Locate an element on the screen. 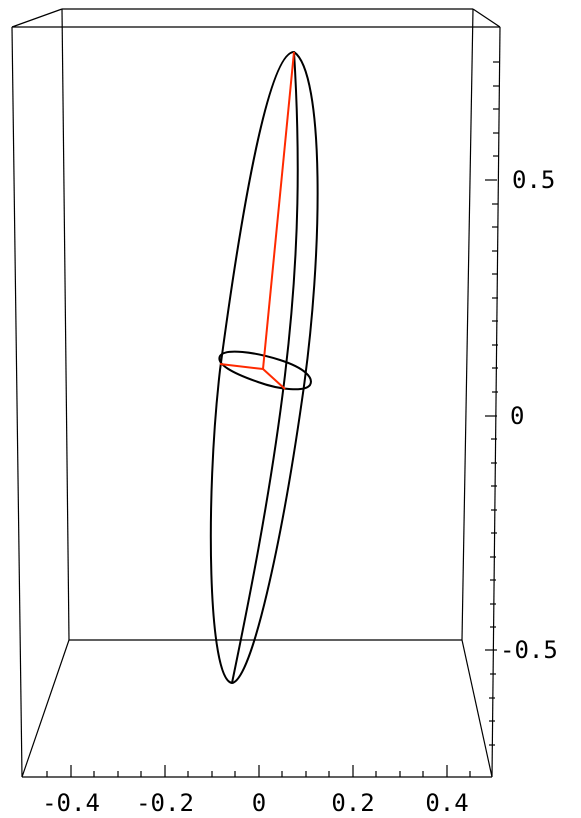  box-back-right-edge is located at coordinates (467, 324).